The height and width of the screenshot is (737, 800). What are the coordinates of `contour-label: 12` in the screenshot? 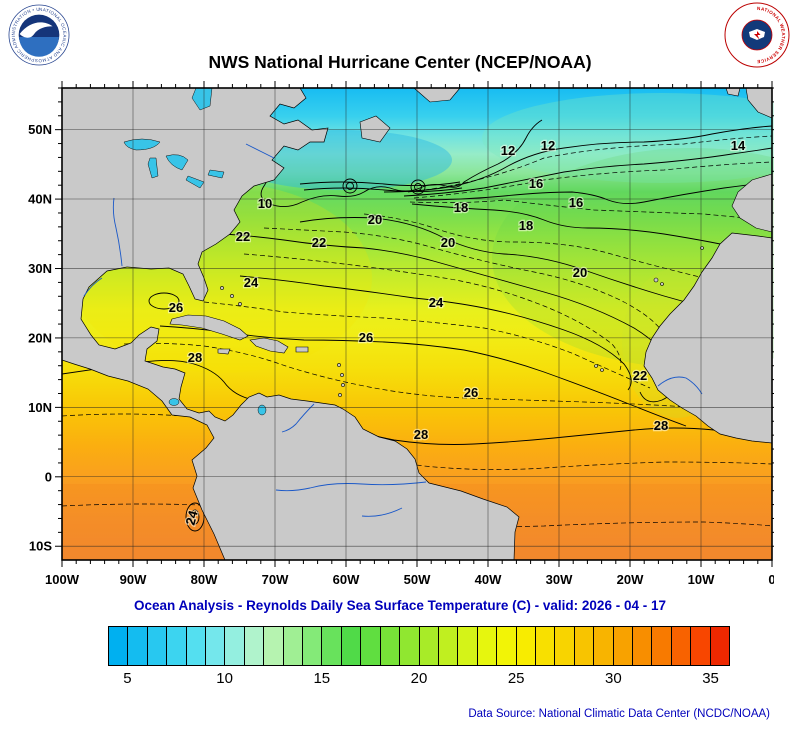 It's located at (548, 145).